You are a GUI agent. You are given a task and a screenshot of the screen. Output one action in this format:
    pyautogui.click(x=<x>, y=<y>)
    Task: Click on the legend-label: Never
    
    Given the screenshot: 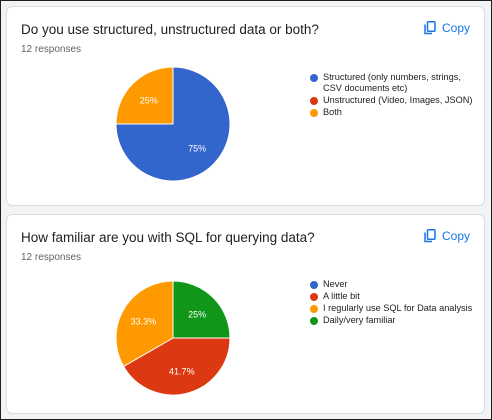 What is the action you would take?
    pyautogui.click(x=335, y=284)
    